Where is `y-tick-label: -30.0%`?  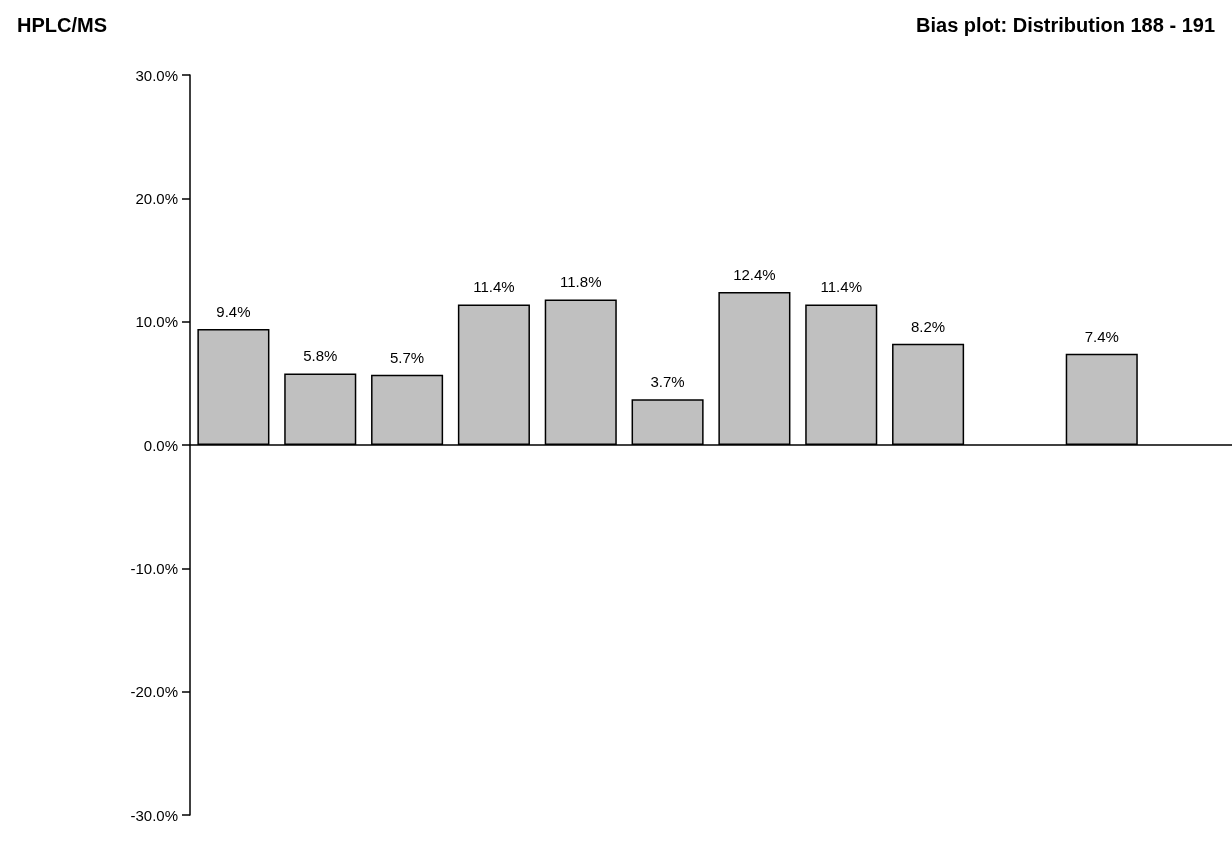
y-tick-label: -30.0% is located at coordinates (154, 815).